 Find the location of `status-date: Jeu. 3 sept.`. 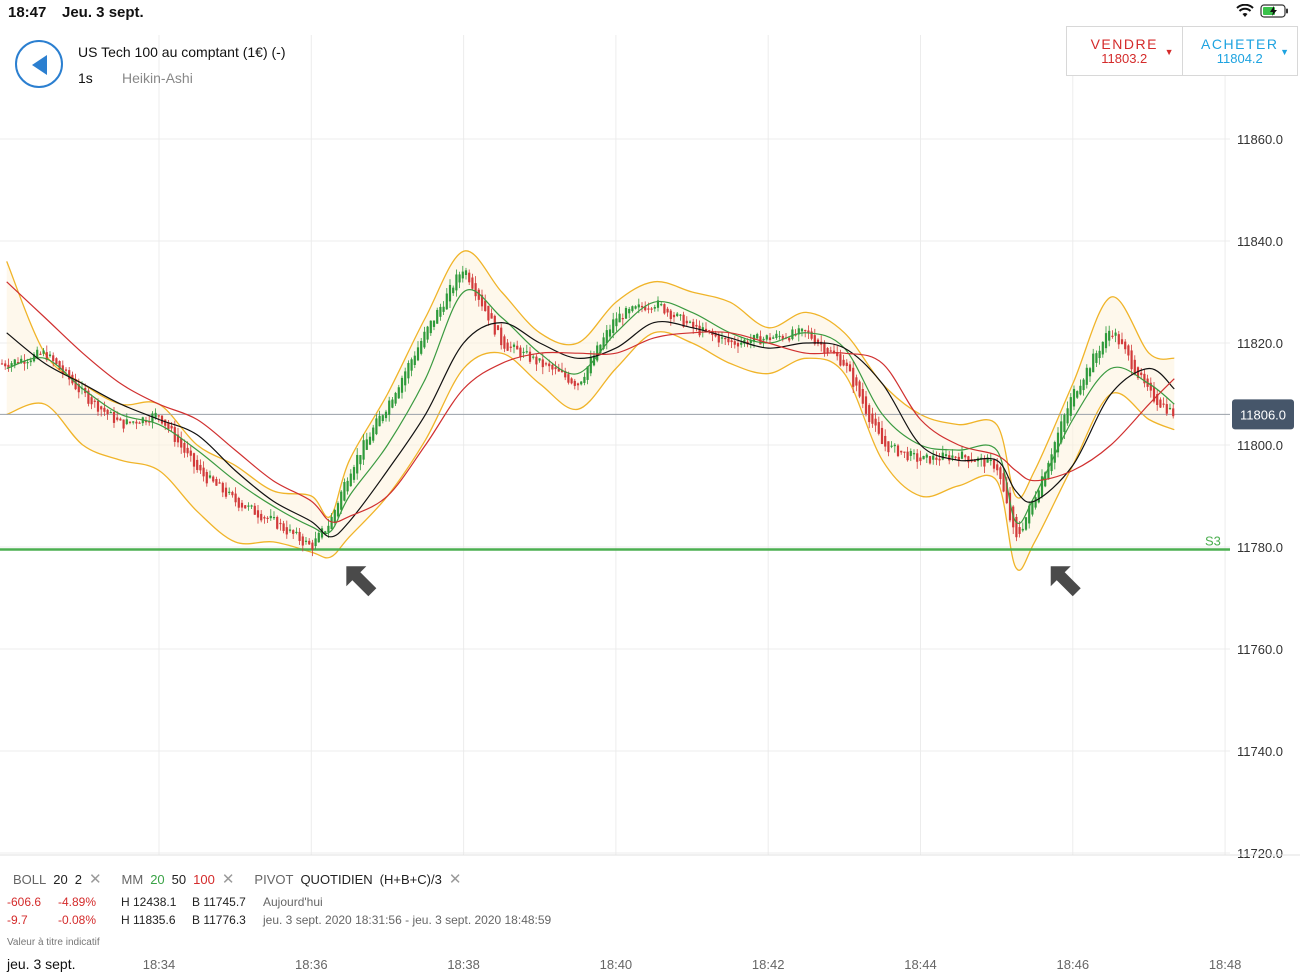

status-date: Jeu. 3 sept. is located at coordinates (103, 12).